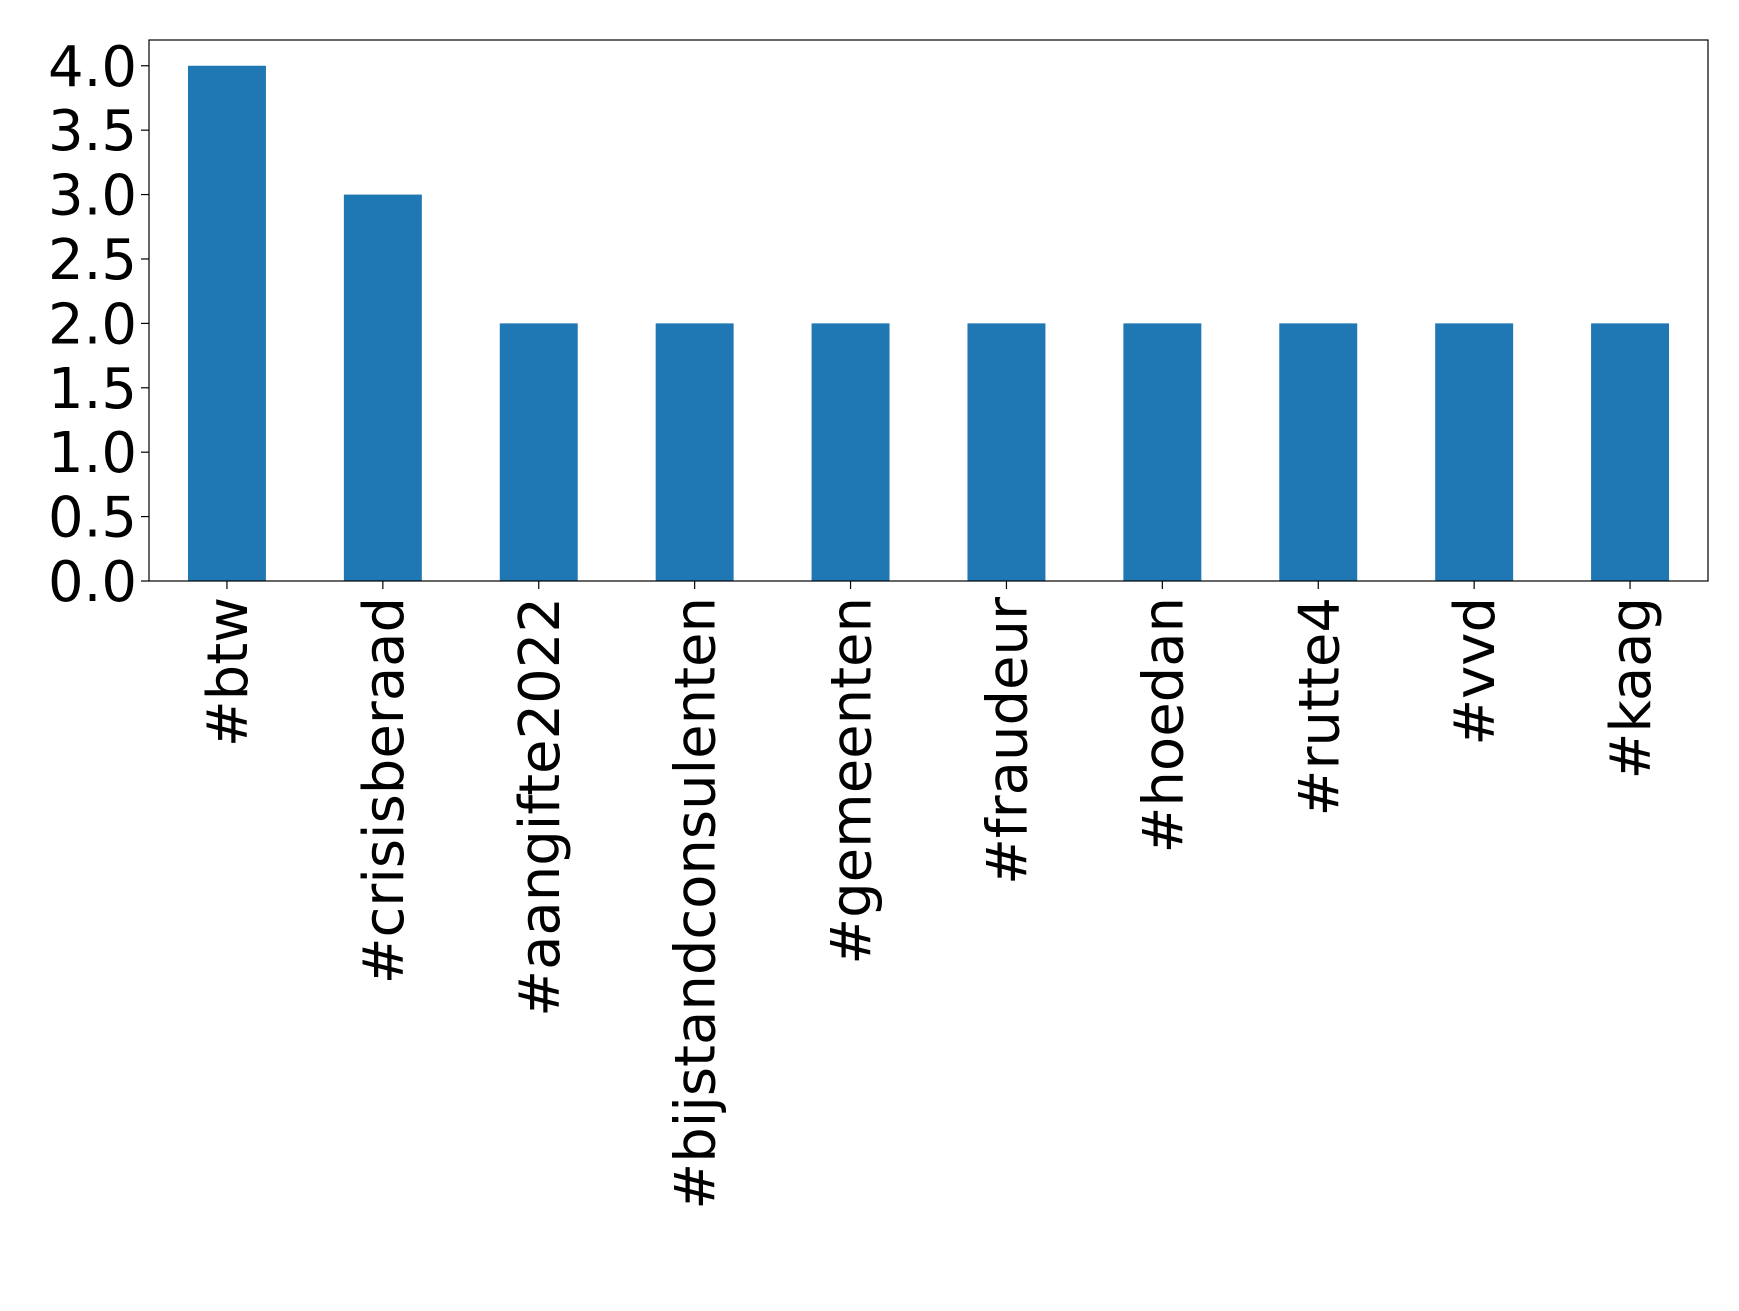 Image resolution: width=1739 pixels, height=1311 pixels. Describe the element at coordinates (540, 807) in the screenshot. I see `x-tick-label: #aangifte2022` at that location.